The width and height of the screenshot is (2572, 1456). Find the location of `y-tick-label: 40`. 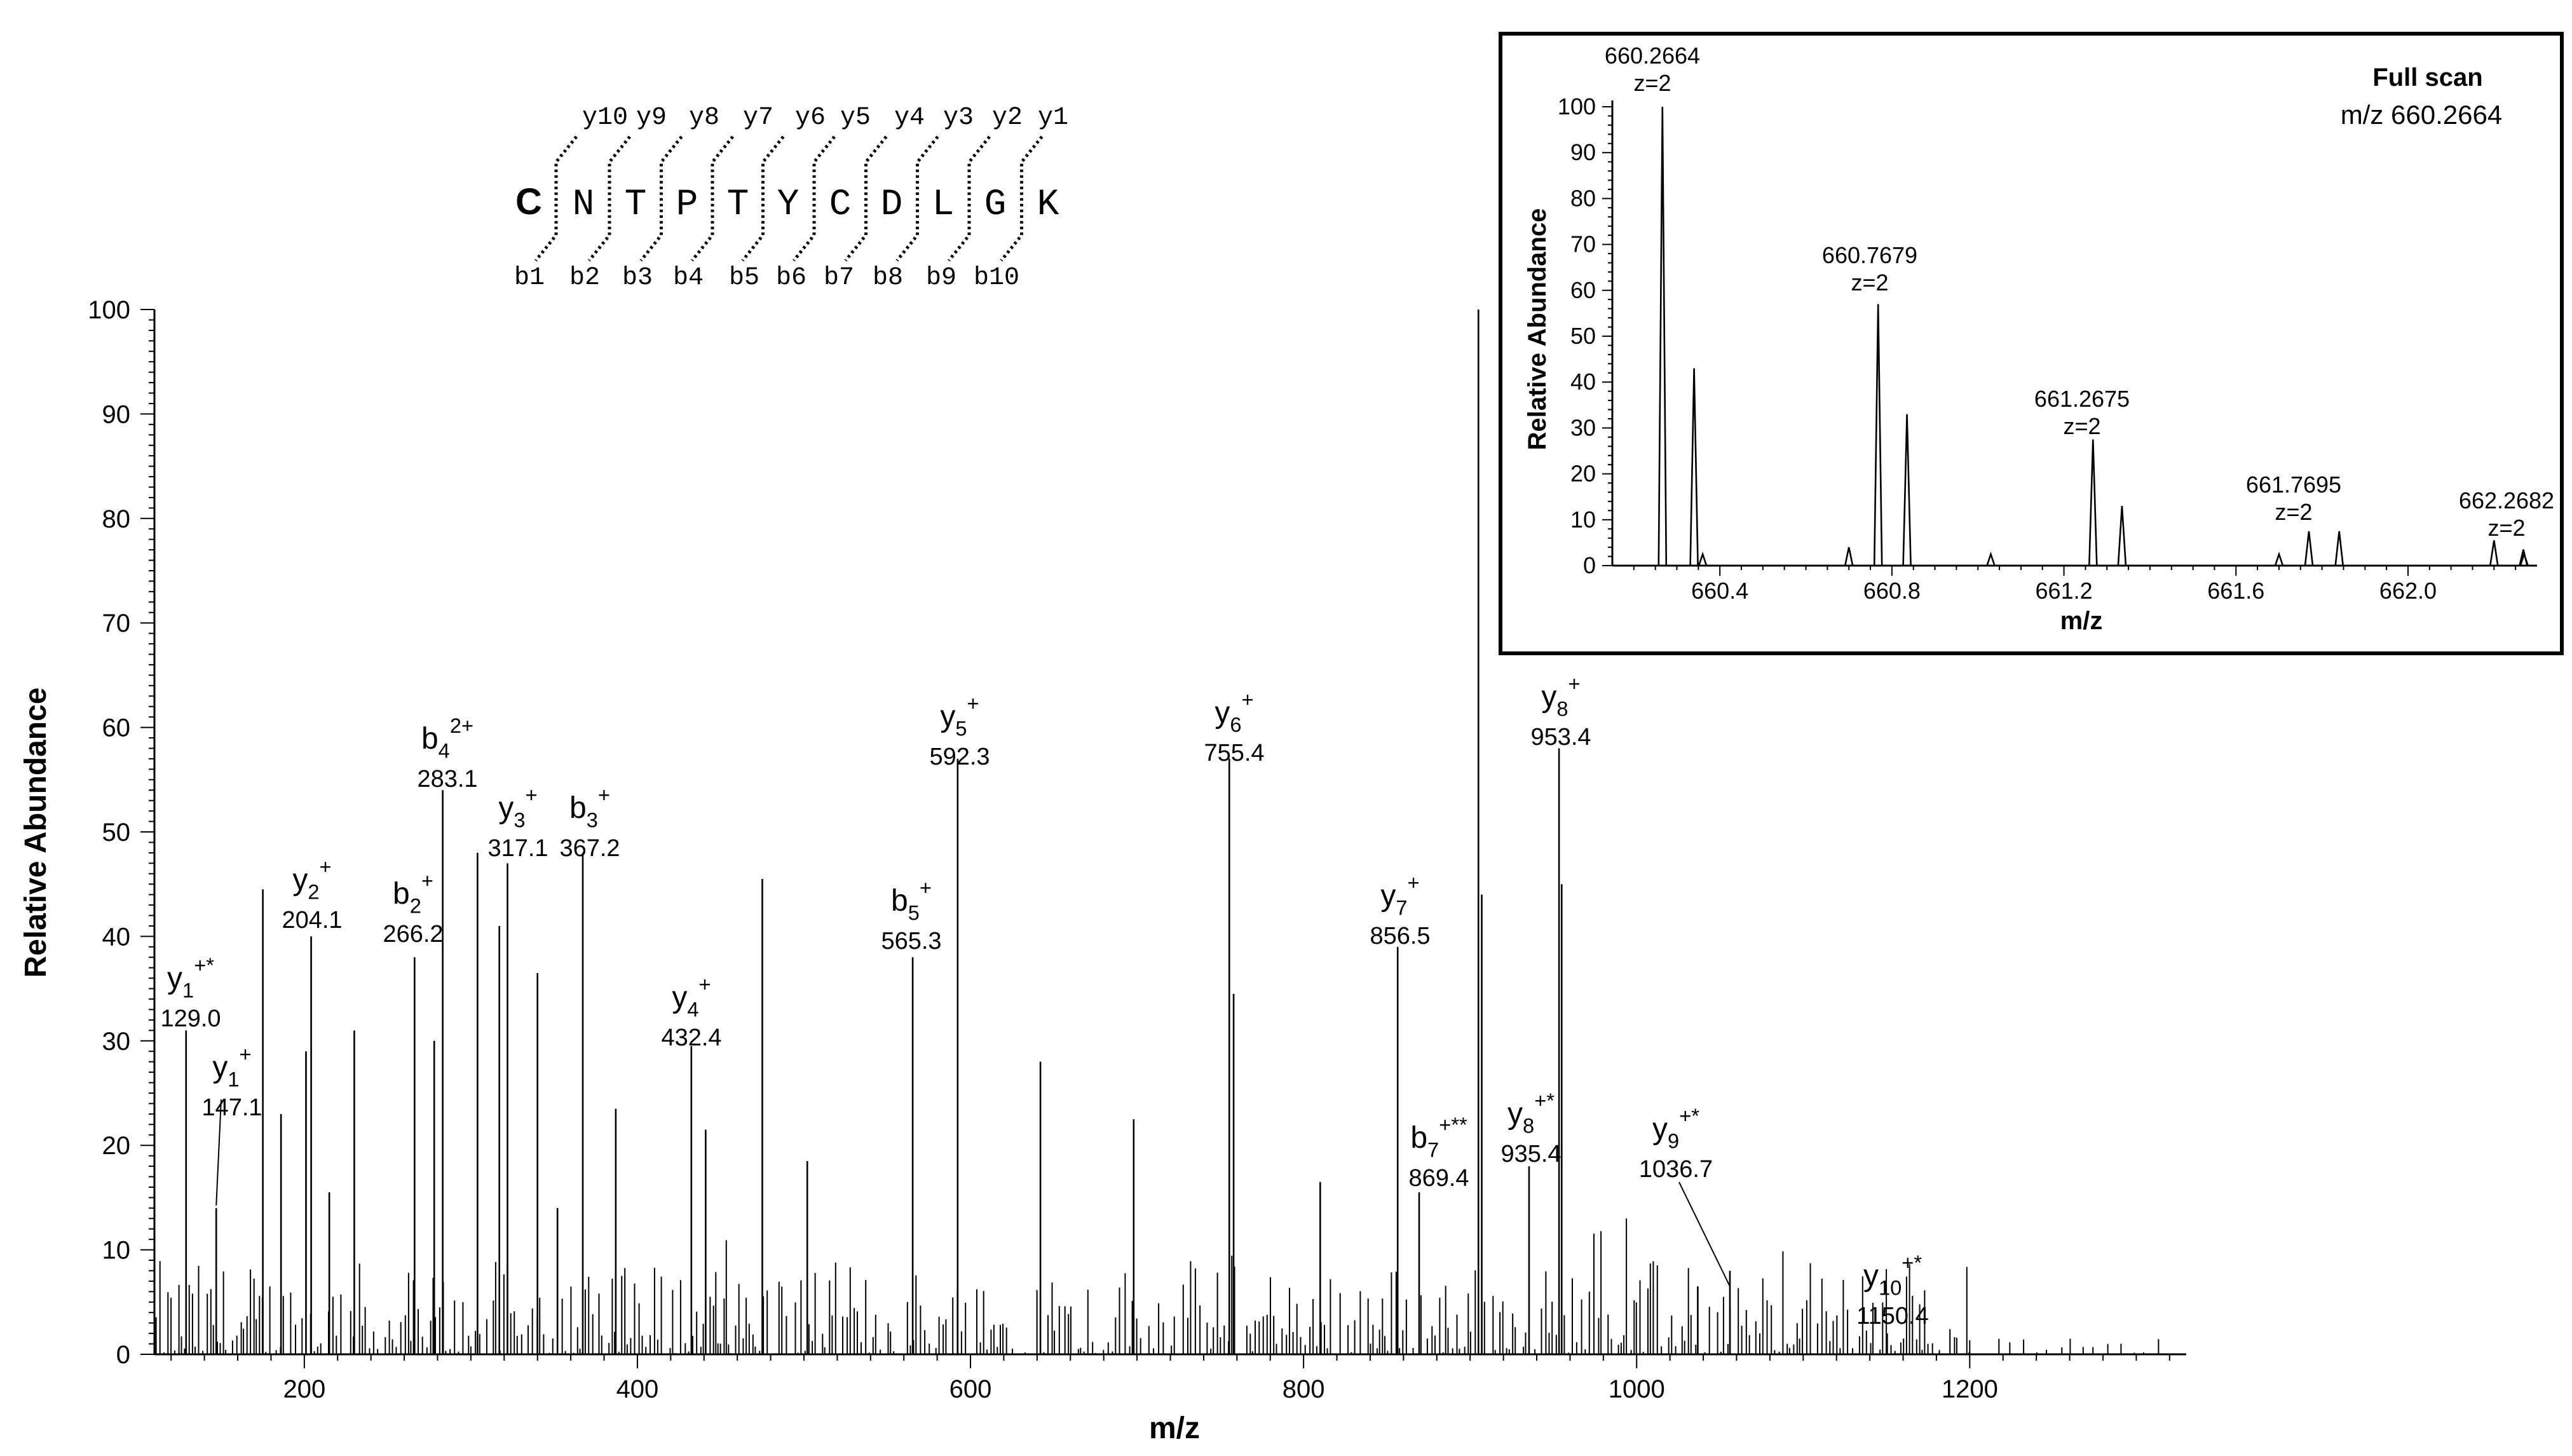

y-tick-label: 40 is located at coordinates (116, 937).